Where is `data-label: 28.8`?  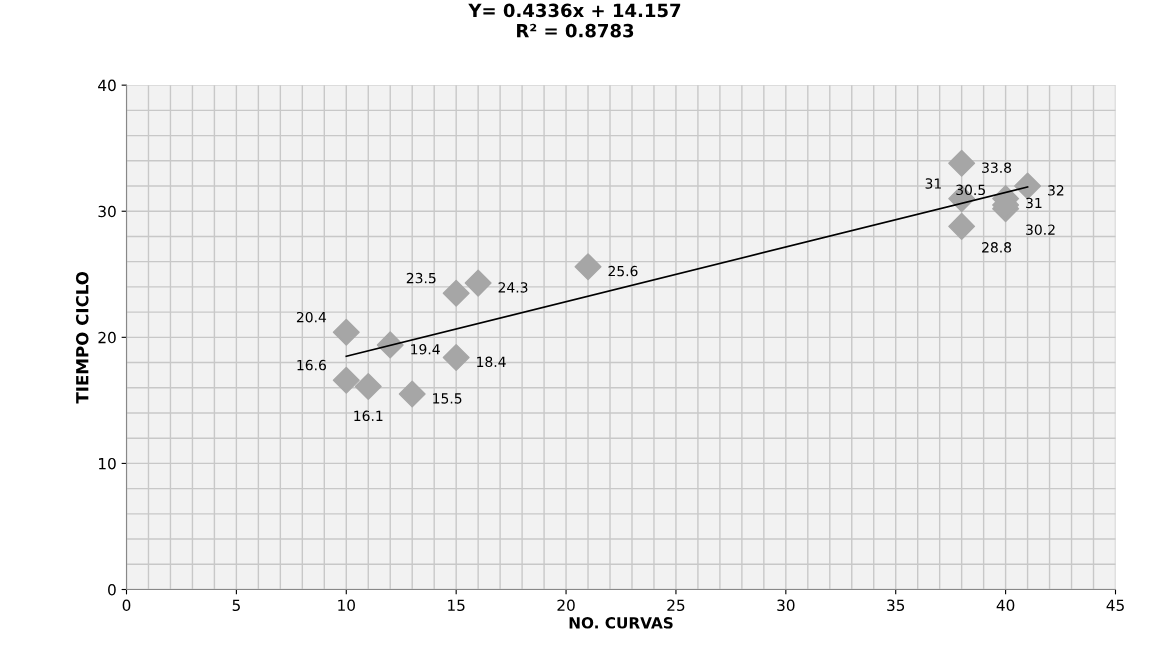
data-label: 28.8 is located at coordinates (997, 247).